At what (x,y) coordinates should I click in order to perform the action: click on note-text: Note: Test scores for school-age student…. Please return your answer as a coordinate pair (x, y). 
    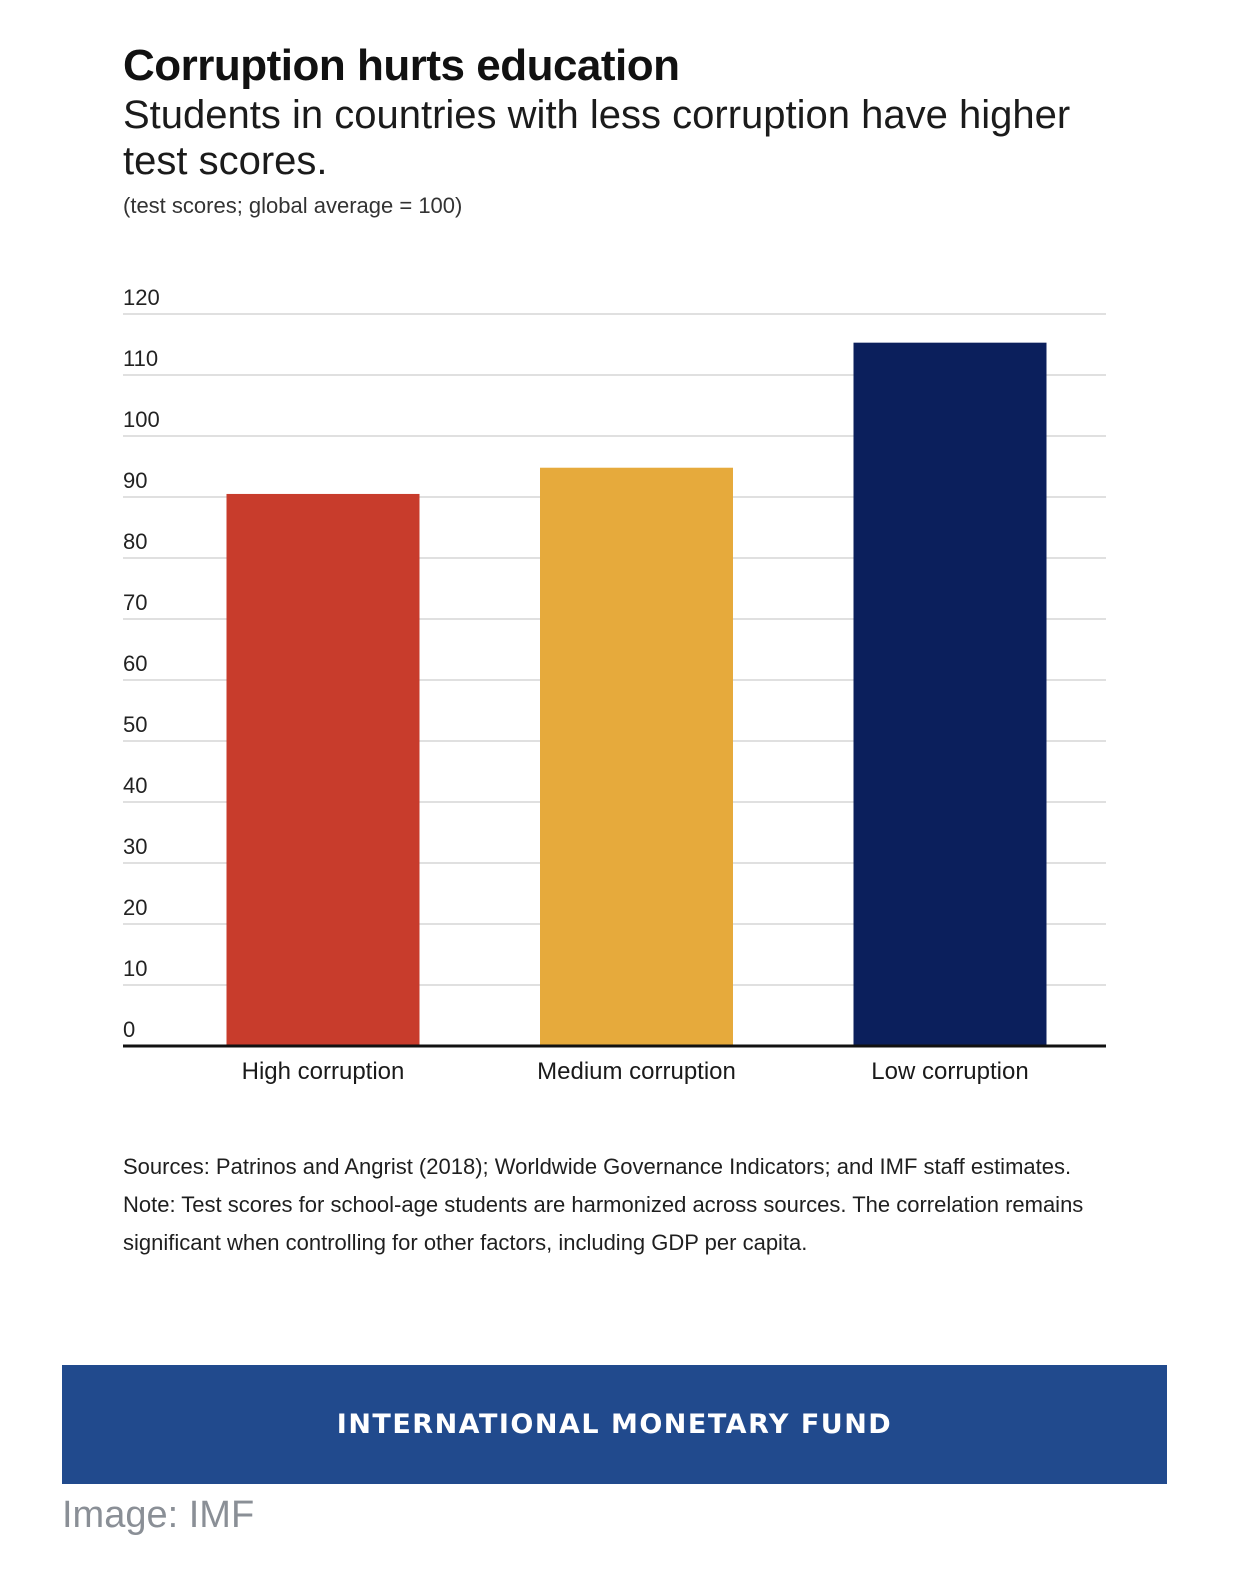
    Looking at the image, I should click on (603, 1223).